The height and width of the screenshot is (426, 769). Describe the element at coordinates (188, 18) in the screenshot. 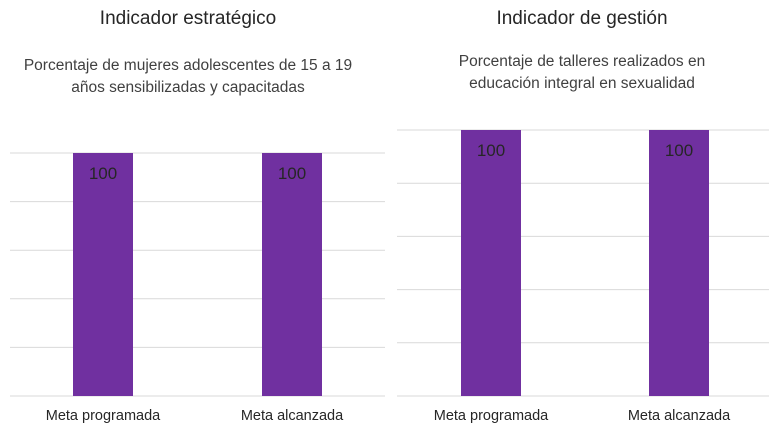

I see `chart-title: Indicador estratégico` at that location.